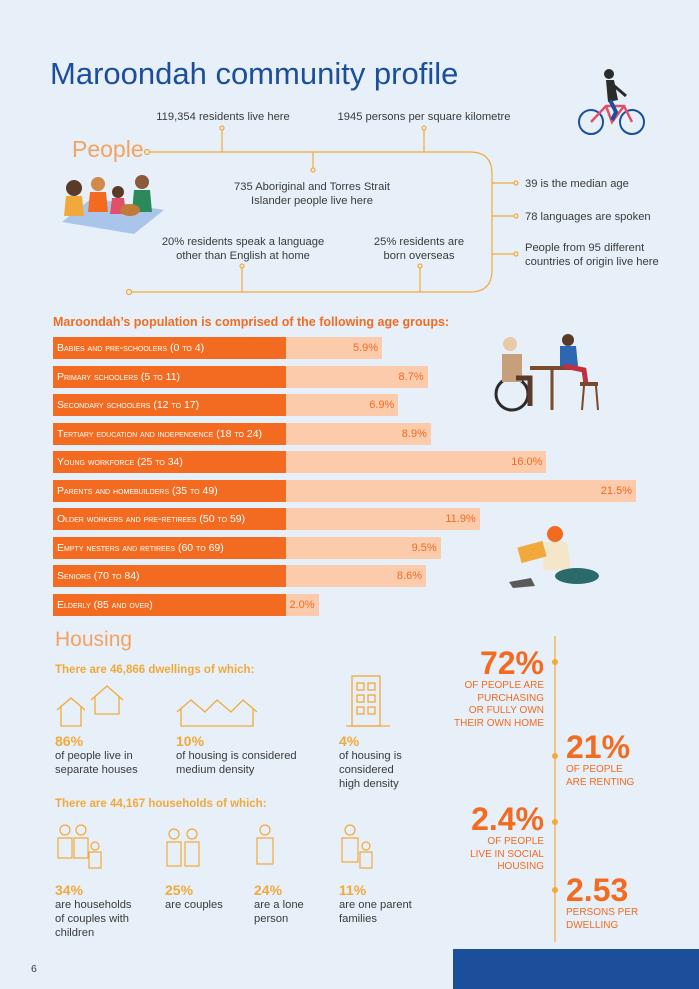 The height and width of the screenshot is (989, 699). I want to click on age-group-value: 16.0%, so click(527, 462).